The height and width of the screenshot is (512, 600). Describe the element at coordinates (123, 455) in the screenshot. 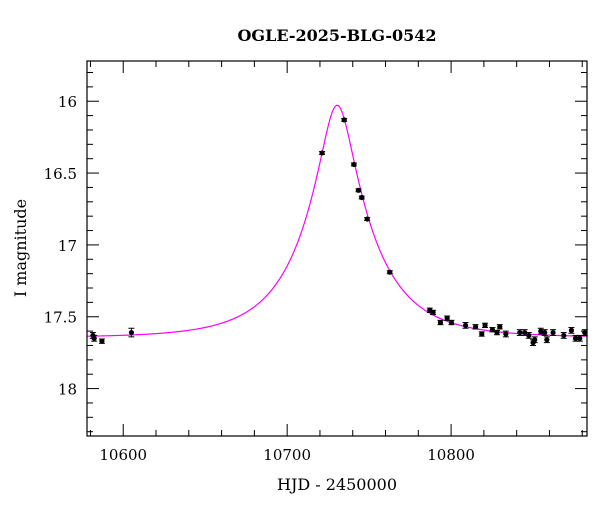

I see `x-tick-label: 10600` at that location.